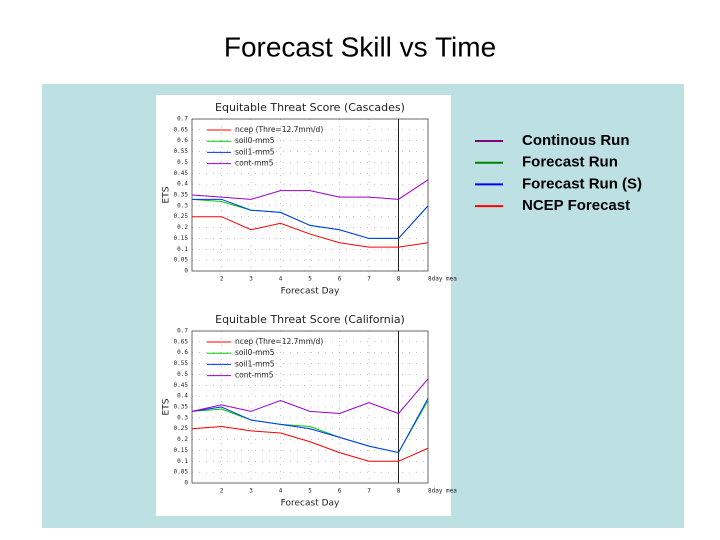 The image size is (720, 540). Describe the element at coordinates (570, 162) in the screenshot. I see `legend-label: Forecast Run` at that location.